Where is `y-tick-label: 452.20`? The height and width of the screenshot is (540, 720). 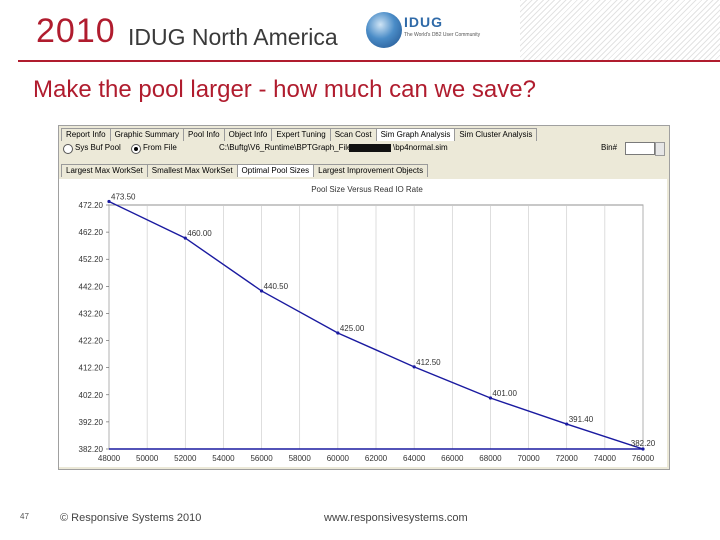
y-tick-label: 452.20 is located at coordinates (91, 259).